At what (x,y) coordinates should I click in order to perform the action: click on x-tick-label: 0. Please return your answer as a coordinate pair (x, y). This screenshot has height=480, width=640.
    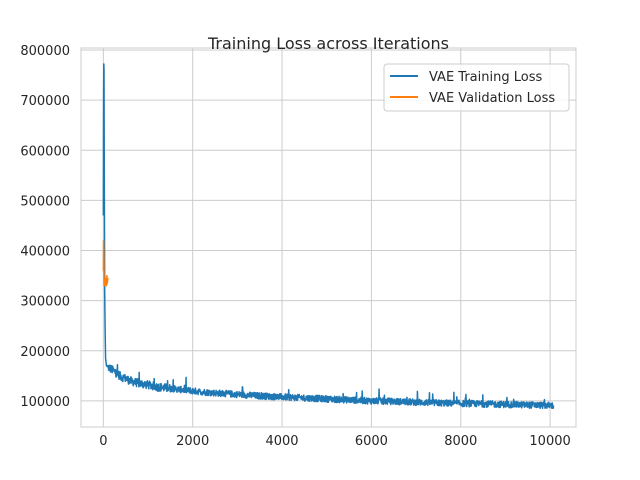
    Looking at the image, I should click on (103, 441).